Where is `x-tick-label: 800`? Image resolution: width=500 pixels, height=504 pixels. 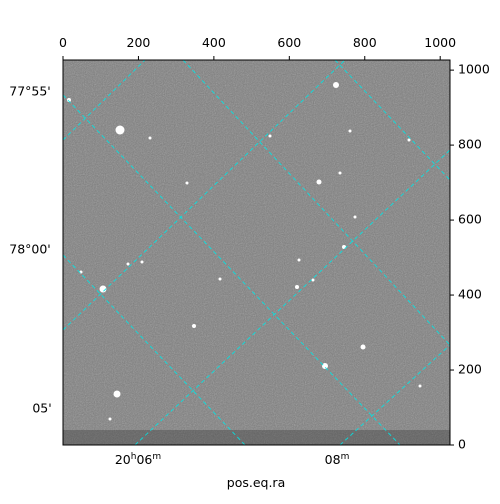 x-tick-label: 800 is located at coordinates (365, 42).